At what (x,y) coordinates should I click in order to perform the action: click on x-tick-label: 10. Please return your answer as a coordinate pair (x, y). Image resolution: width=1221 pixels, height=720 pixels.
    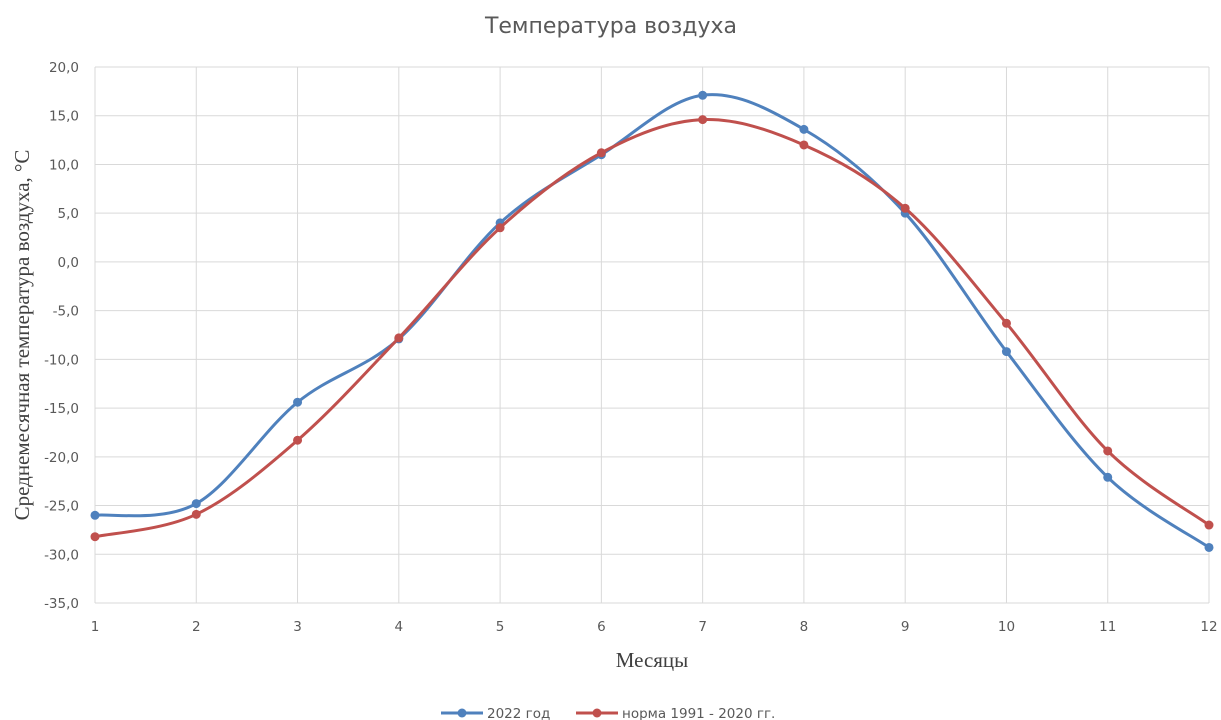
    Looking at the image, I should click on (1006, 627).